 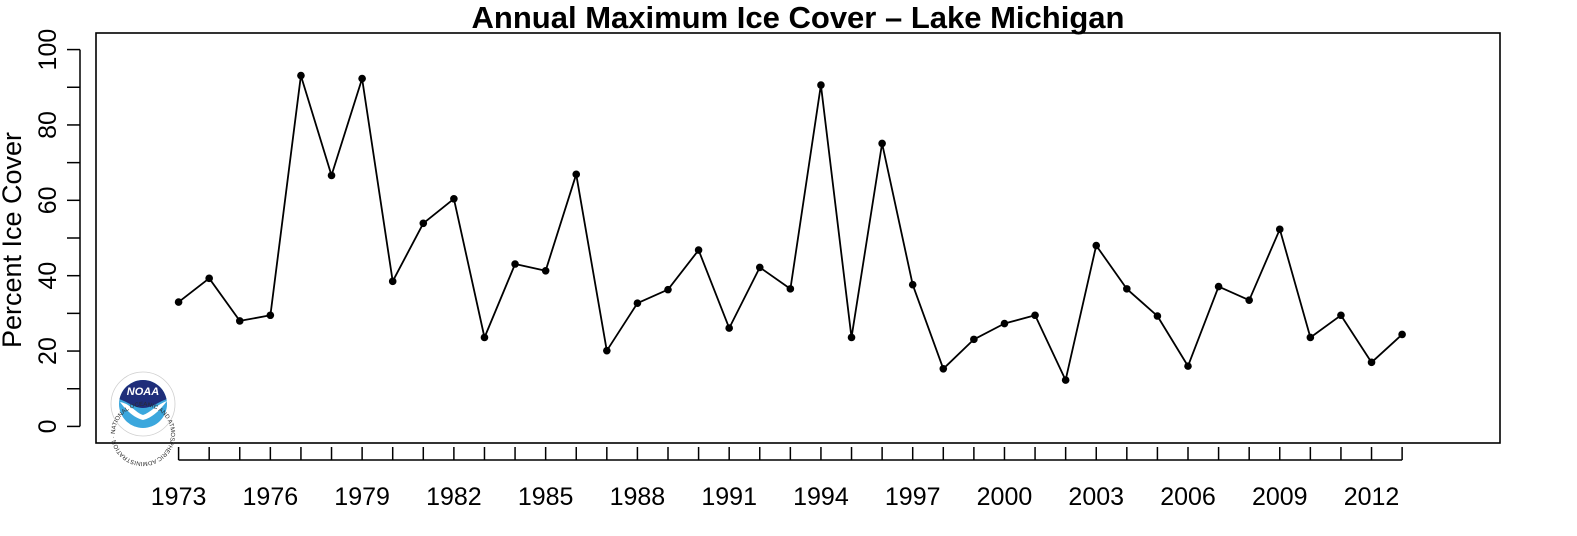 What do you see at coordinates (48, 50) in the screenshot?
I see `y-tick-label: 100` at bounding box center [48, 50].